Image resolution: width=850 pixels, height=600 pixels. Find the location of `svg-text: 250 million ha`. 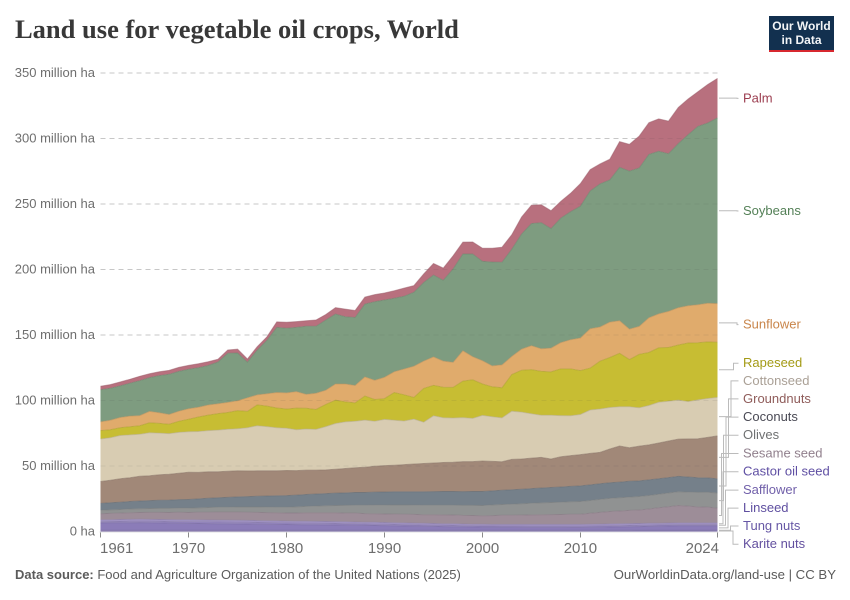

svg-text: 250 million ha is located at coordinates (55, 203).